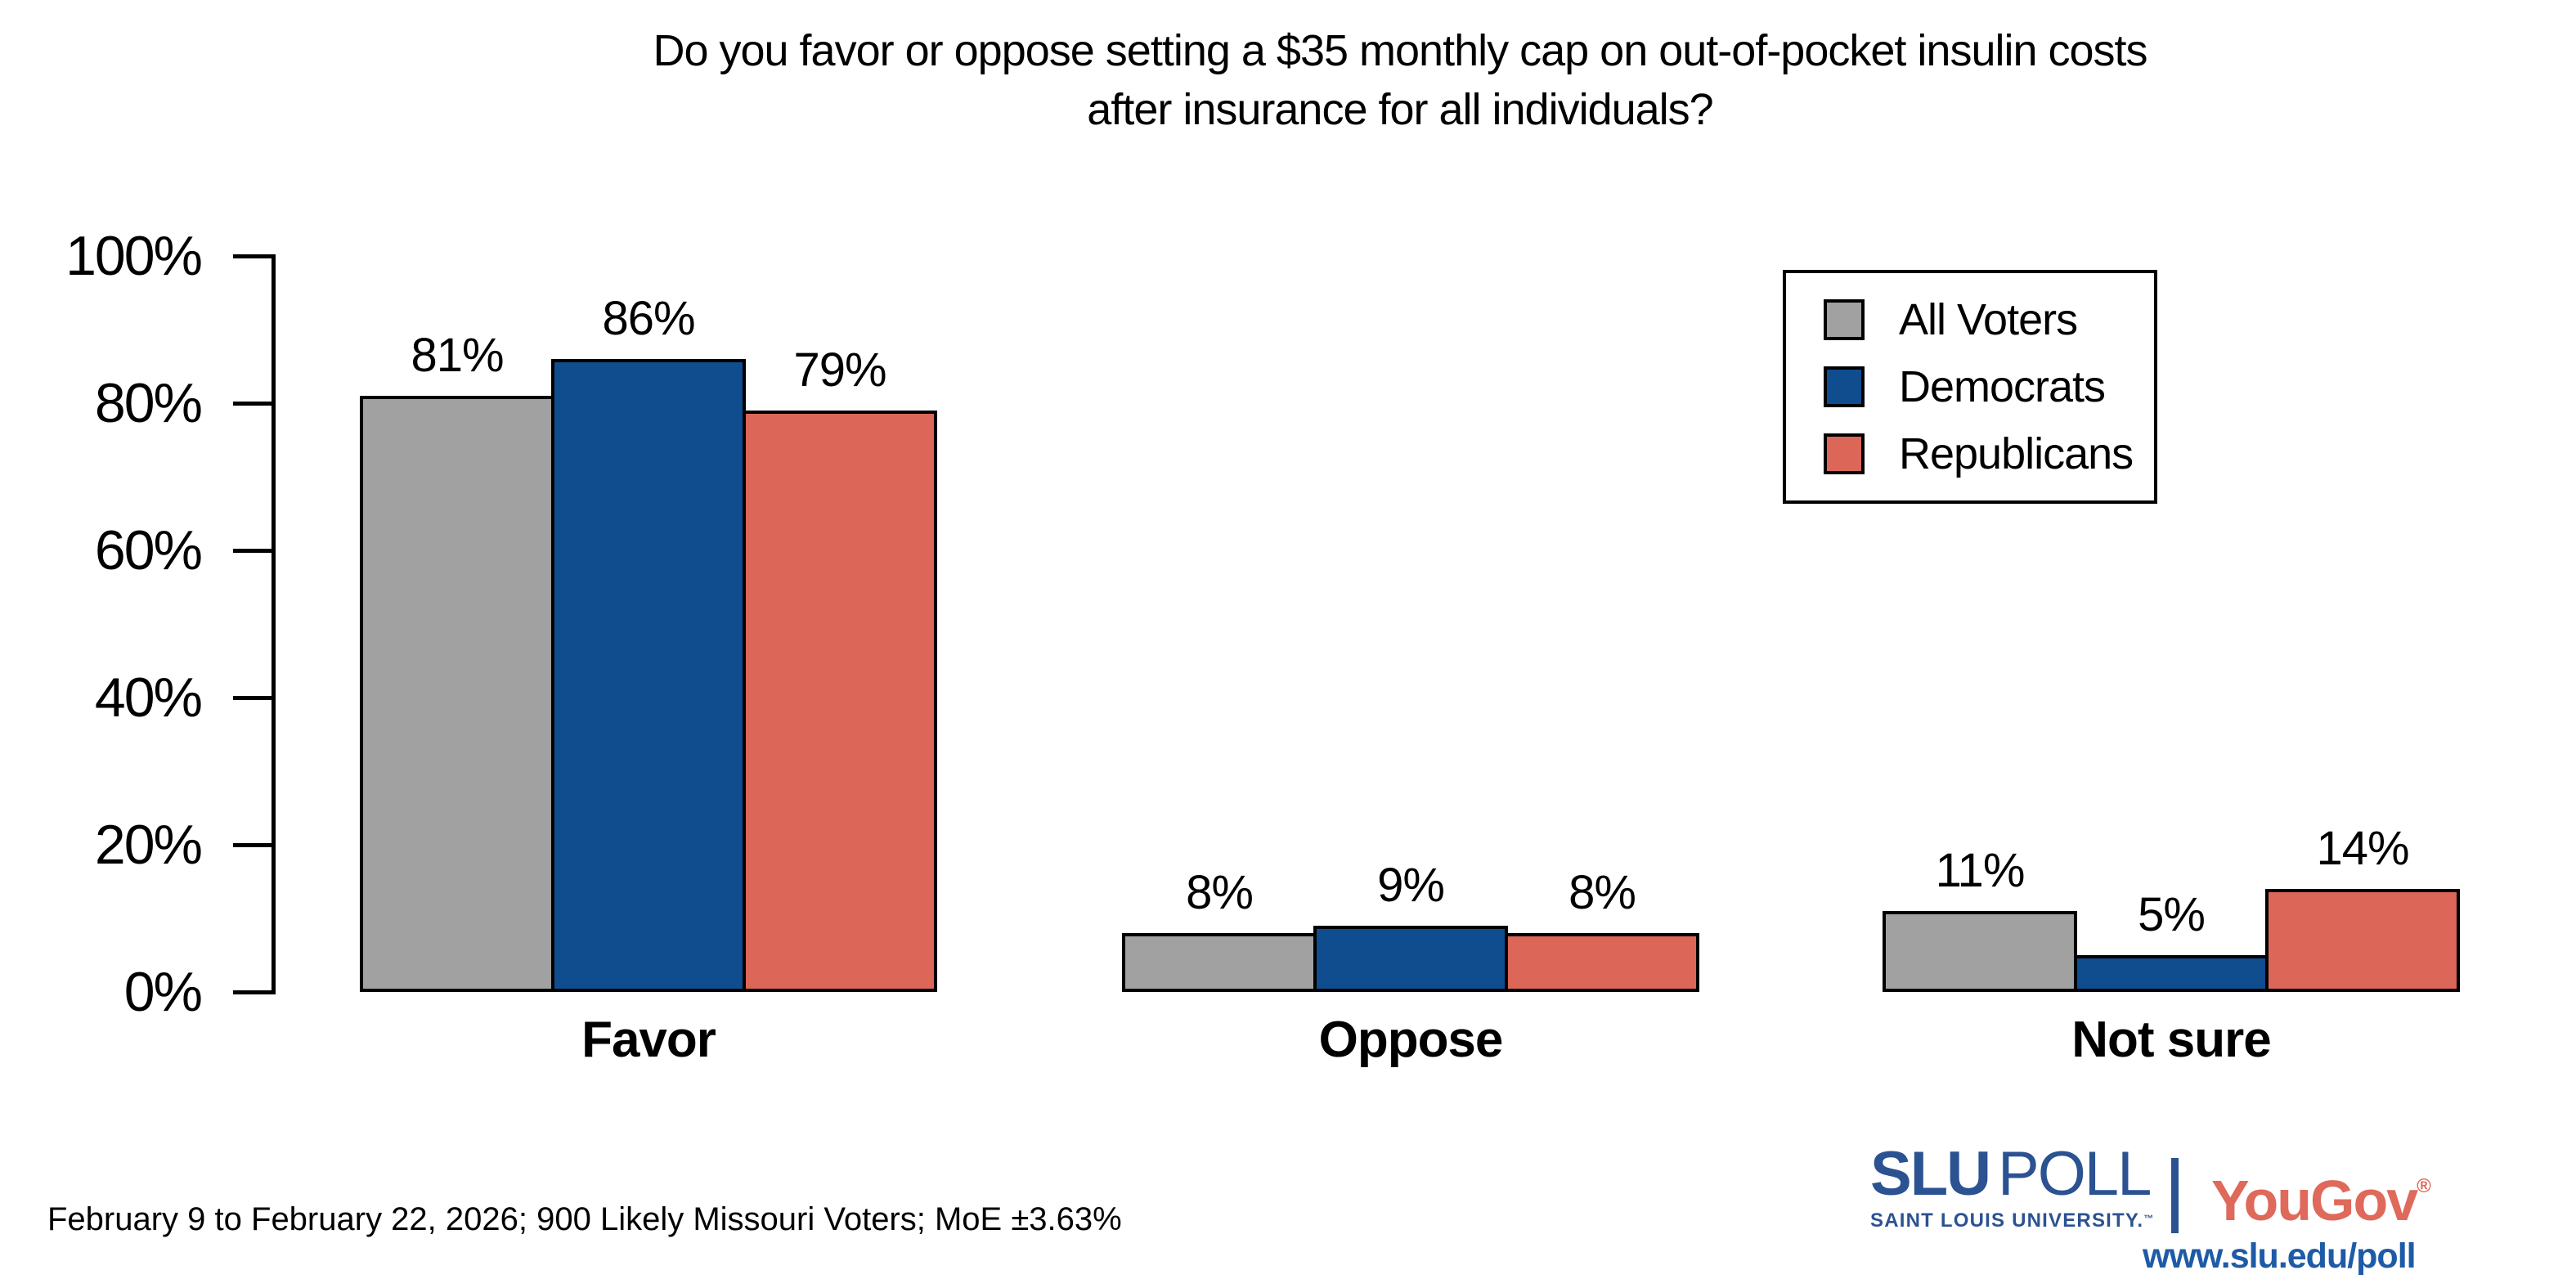  I want to click on y-axis-tick-100-, so click(253, 256).